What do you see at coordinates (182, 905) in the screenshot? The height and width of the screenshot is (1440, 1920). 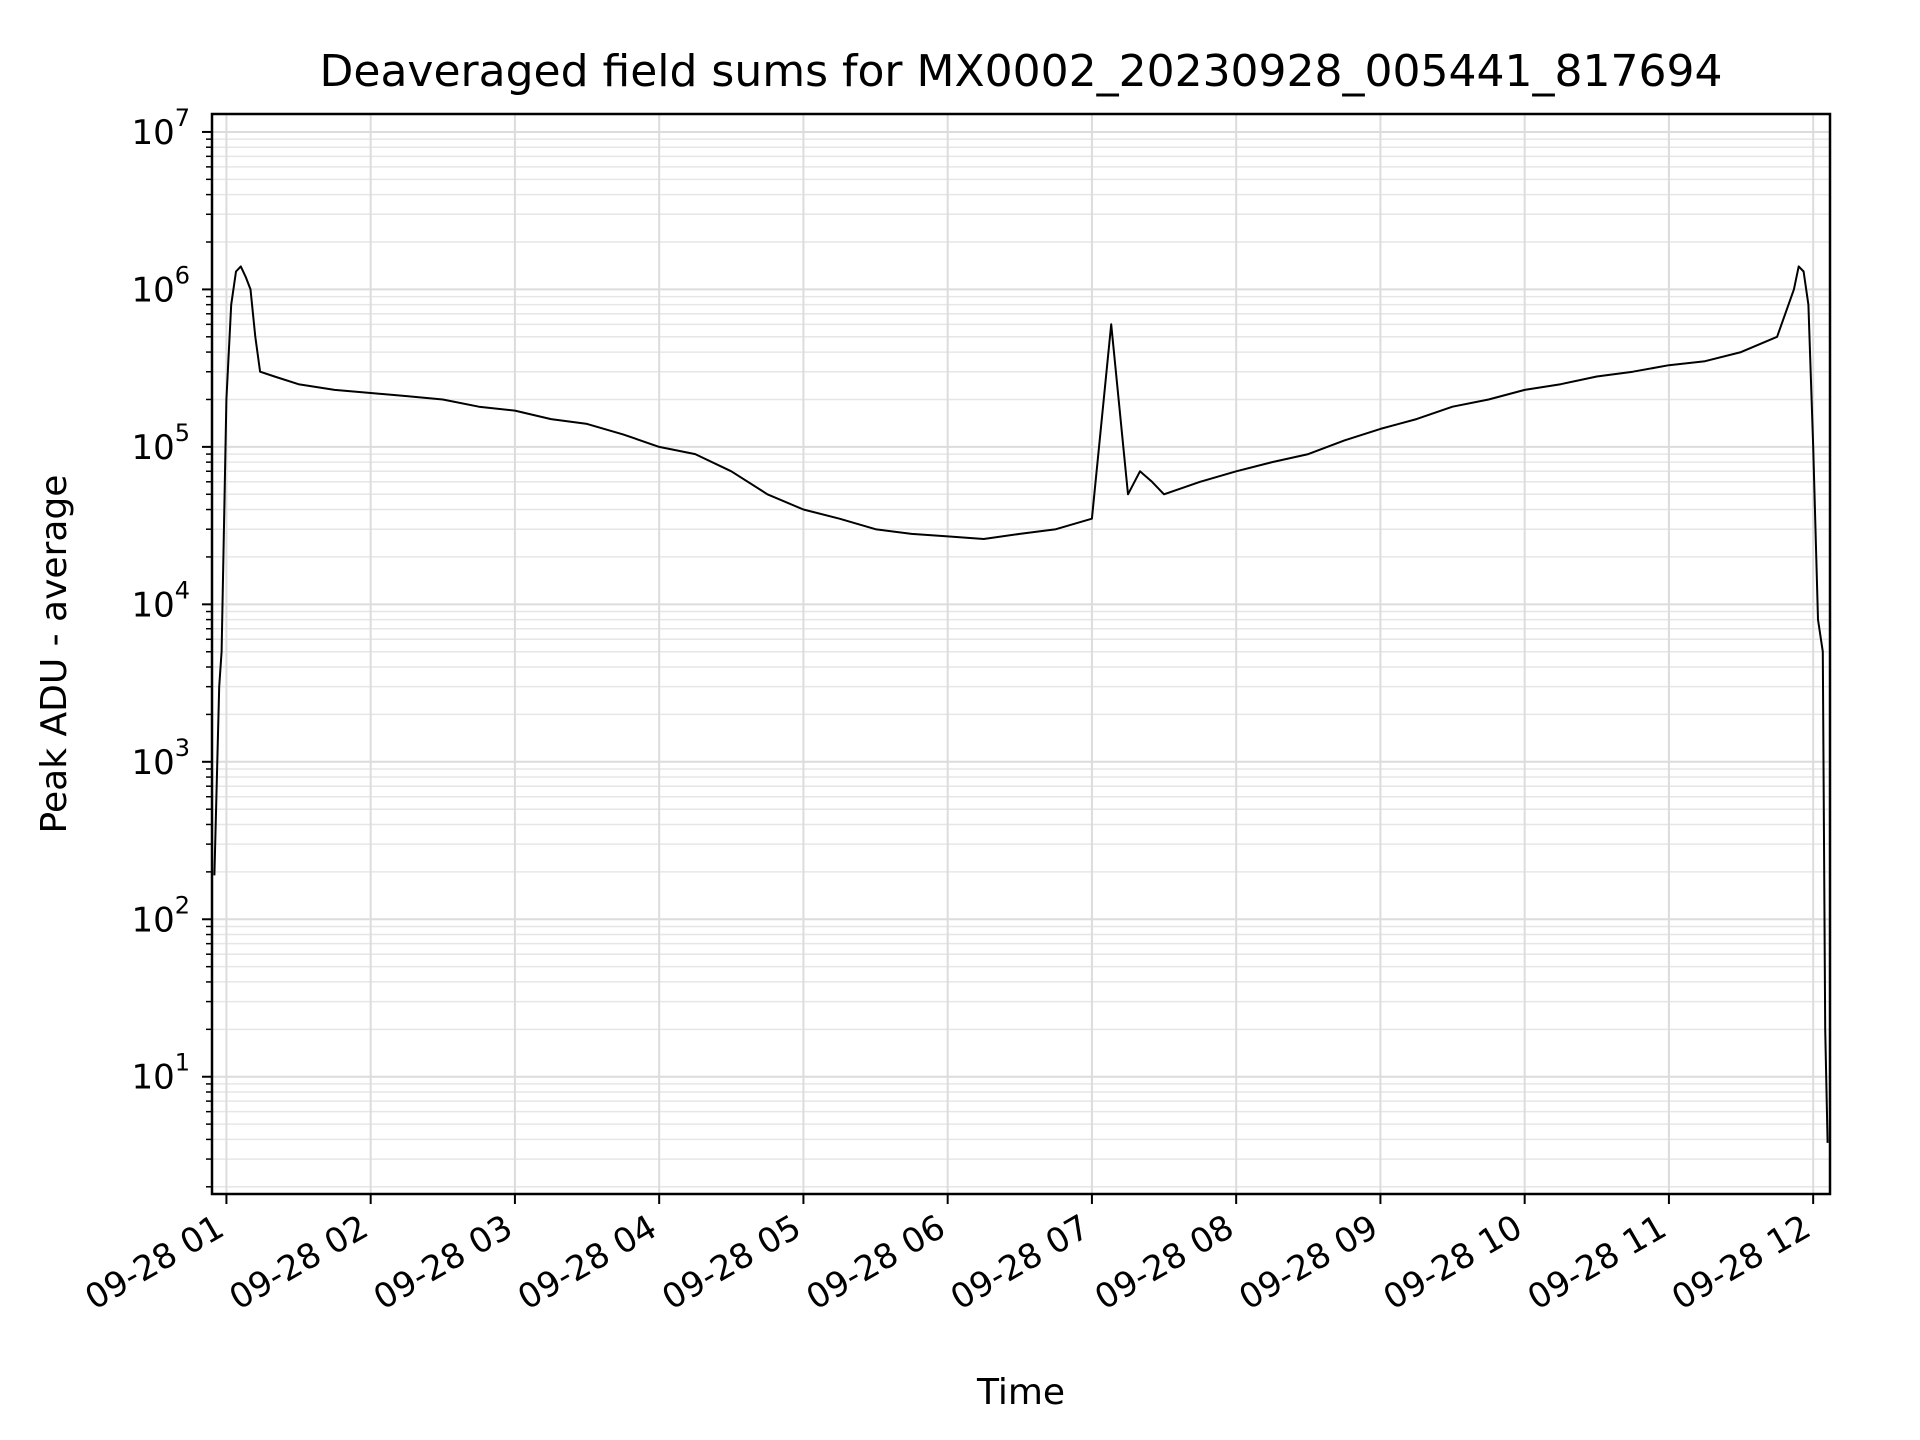 I see `y-tick-exponent: 2` at bounding box center [182, 905].